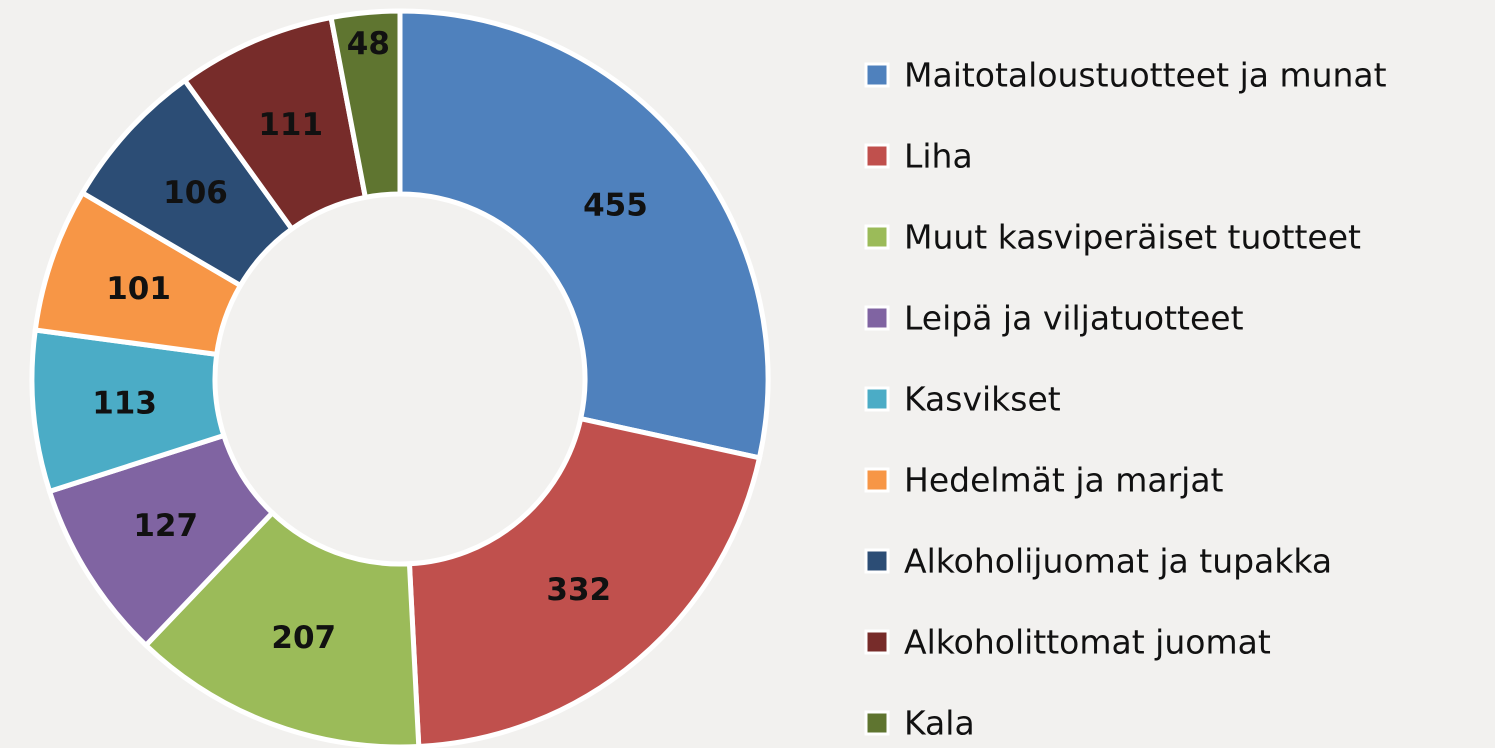 The image size is (1495, 748). I want to click on data-label: 101, so click(138, 289).